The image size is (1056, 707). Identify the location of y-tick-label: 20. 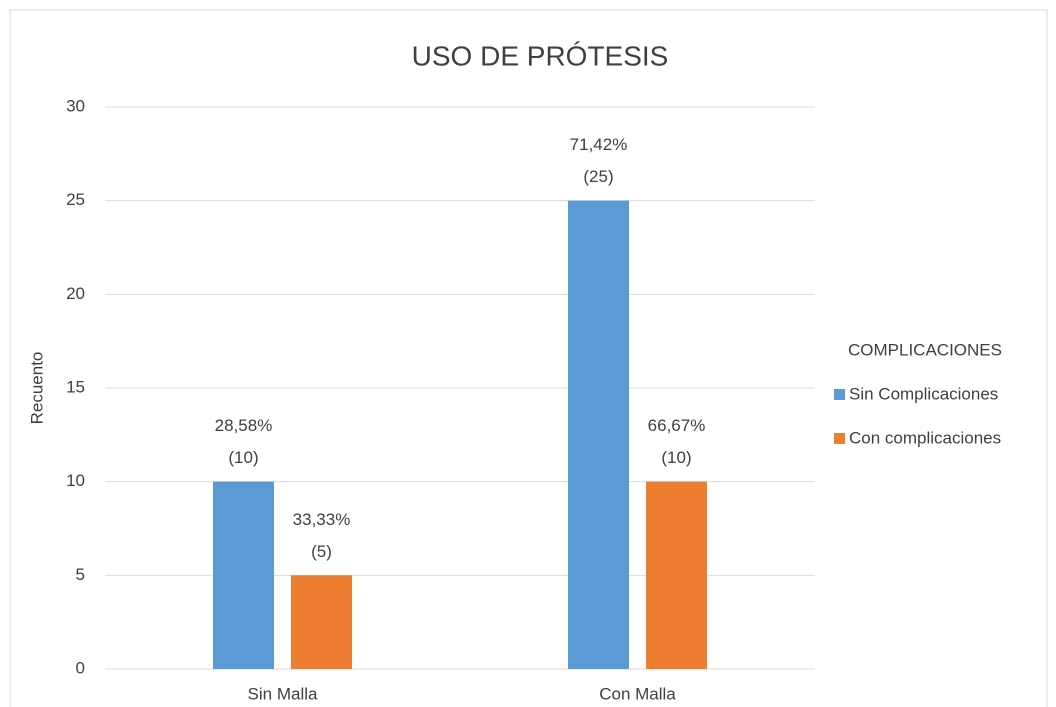
(75, 293).